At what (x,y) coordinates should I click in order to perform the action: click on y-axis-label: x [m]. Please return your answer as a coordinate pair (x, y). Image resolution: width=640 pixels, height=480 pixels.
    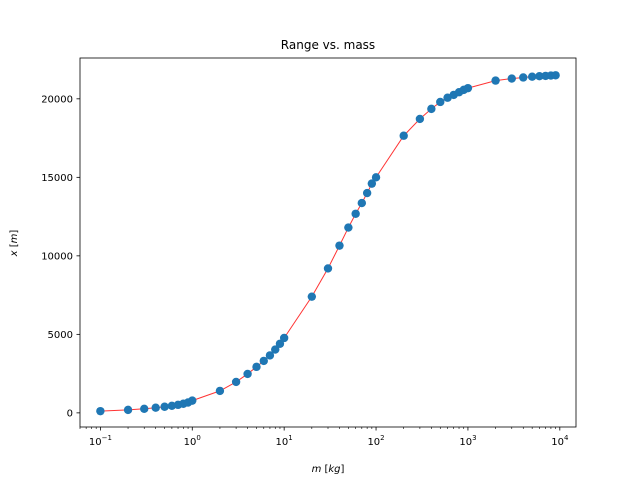
    Looking at the image, I should click on (14, 244).